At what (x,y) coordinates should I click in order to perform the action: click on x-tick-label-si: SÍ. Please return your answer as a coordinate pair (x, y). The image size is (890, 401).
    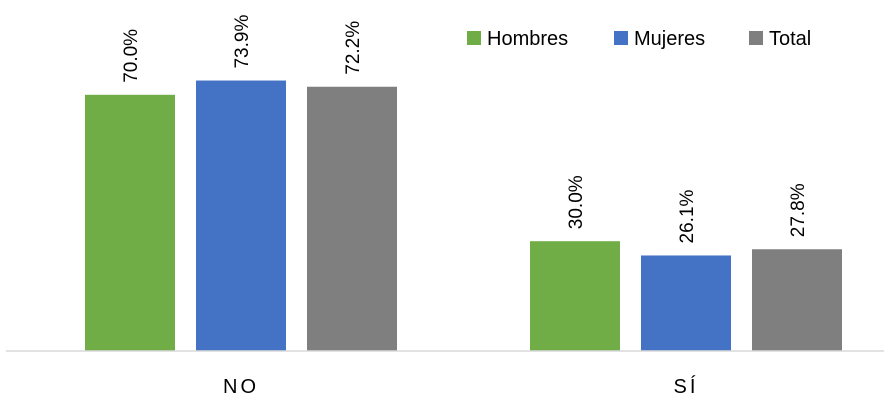
    Looking at the image, I should click on (686, 386).